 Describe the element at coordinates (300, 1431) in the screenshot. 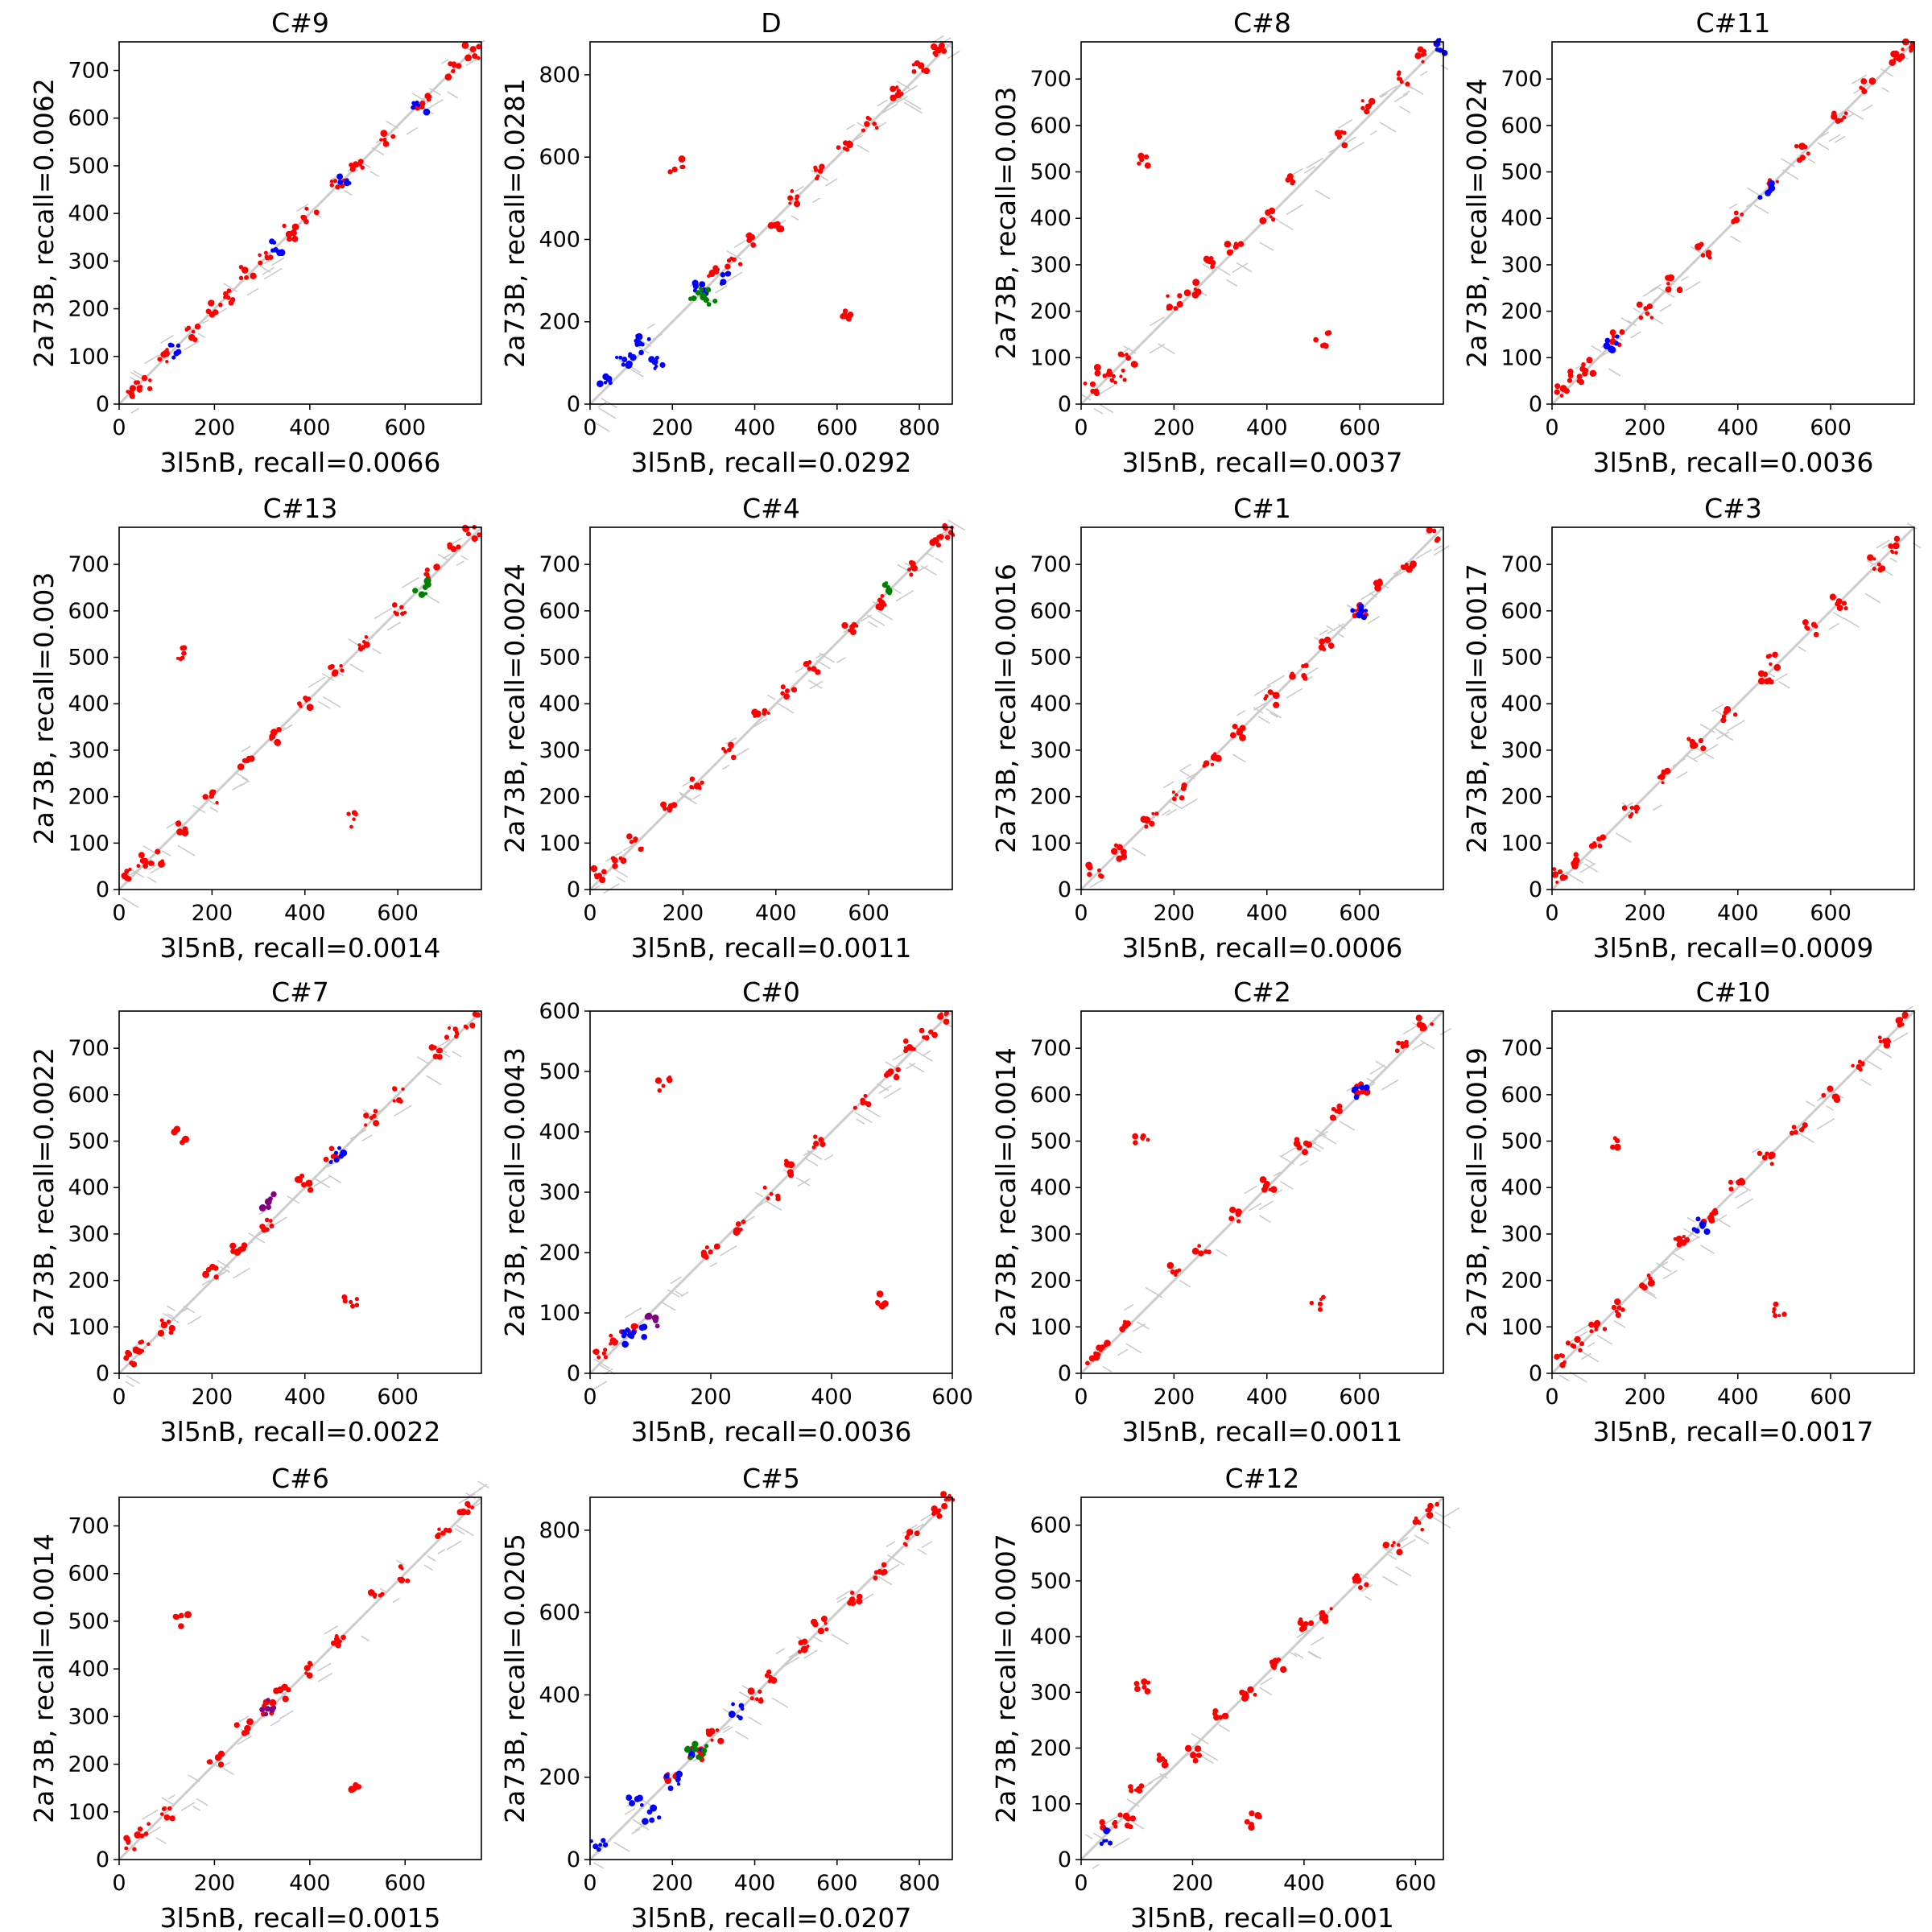

I see `x-axis-label: 3l5nB, recall=0.0022` at that location.